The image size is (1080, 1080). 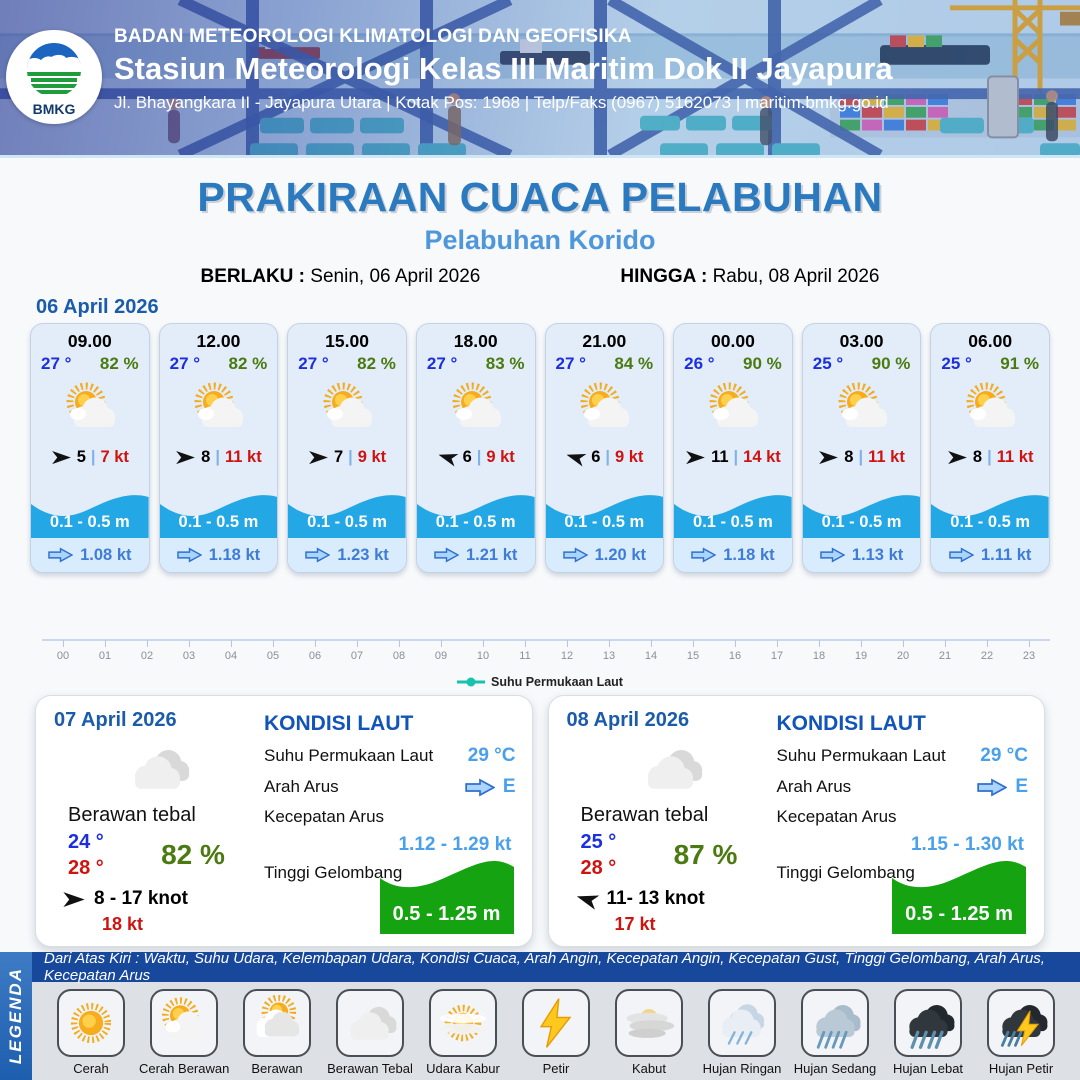 What do you see at coordinates (540, 240) in the screenshot?
I see `port-name: Pelabuhan Korido` at bounding box center [540, 240].